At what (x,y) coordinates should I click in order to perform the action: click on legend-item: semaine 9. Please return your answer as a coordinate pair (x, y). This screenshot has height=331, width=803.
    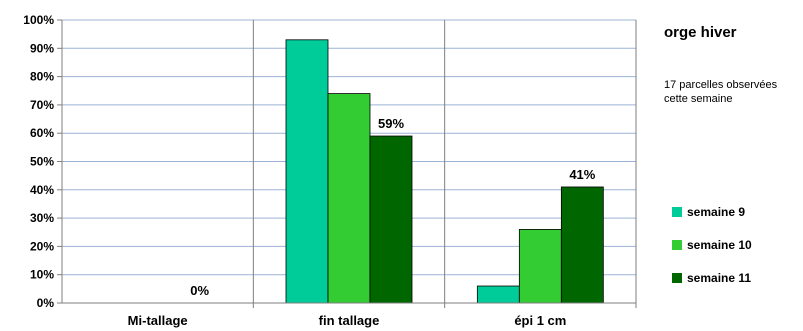
    Looking at the image, I should click on (712, 212).